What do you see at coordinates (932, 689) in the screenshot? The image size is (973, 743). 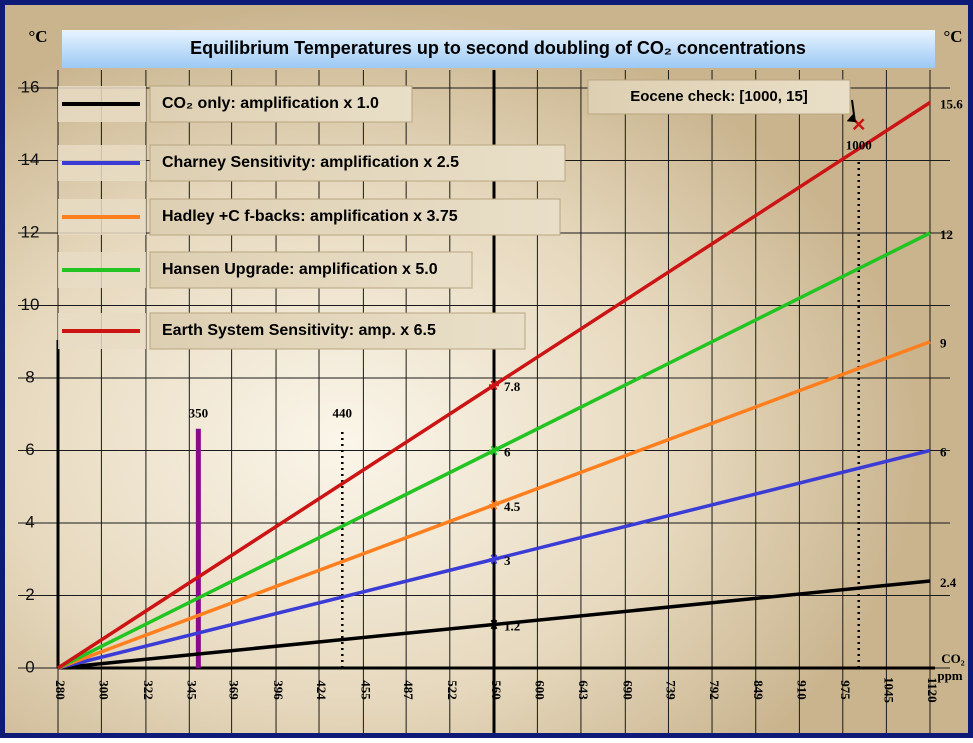 I see `x-tick-label: 1120` at bounding box center [932, 689].